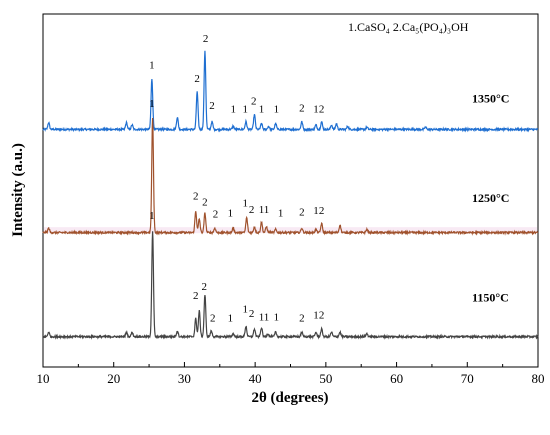 This screenshot has height=435, width=550. Describe the element at coordinates (325, 378) in the screenshot. I see `x-tick-label: 50` at that location.